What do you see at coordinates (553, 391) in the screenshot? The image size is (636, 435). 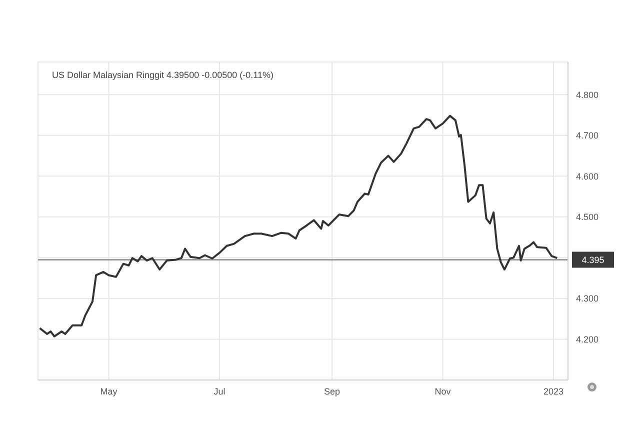 I see `x-tick-label: 2023` at bounding box center [553, 391].